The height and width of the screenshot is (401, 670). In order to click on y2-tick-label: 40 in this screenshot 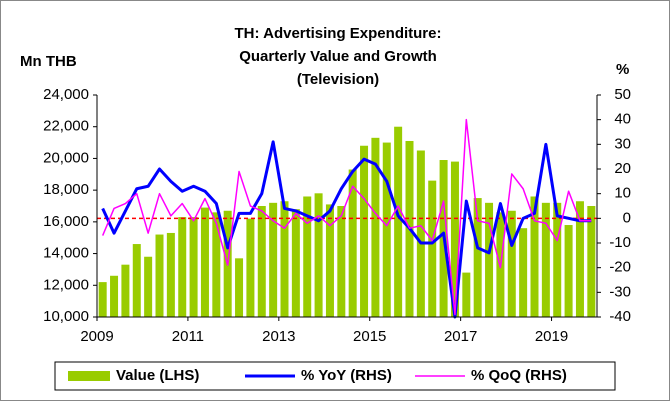, I will do `click(622, 119)`.